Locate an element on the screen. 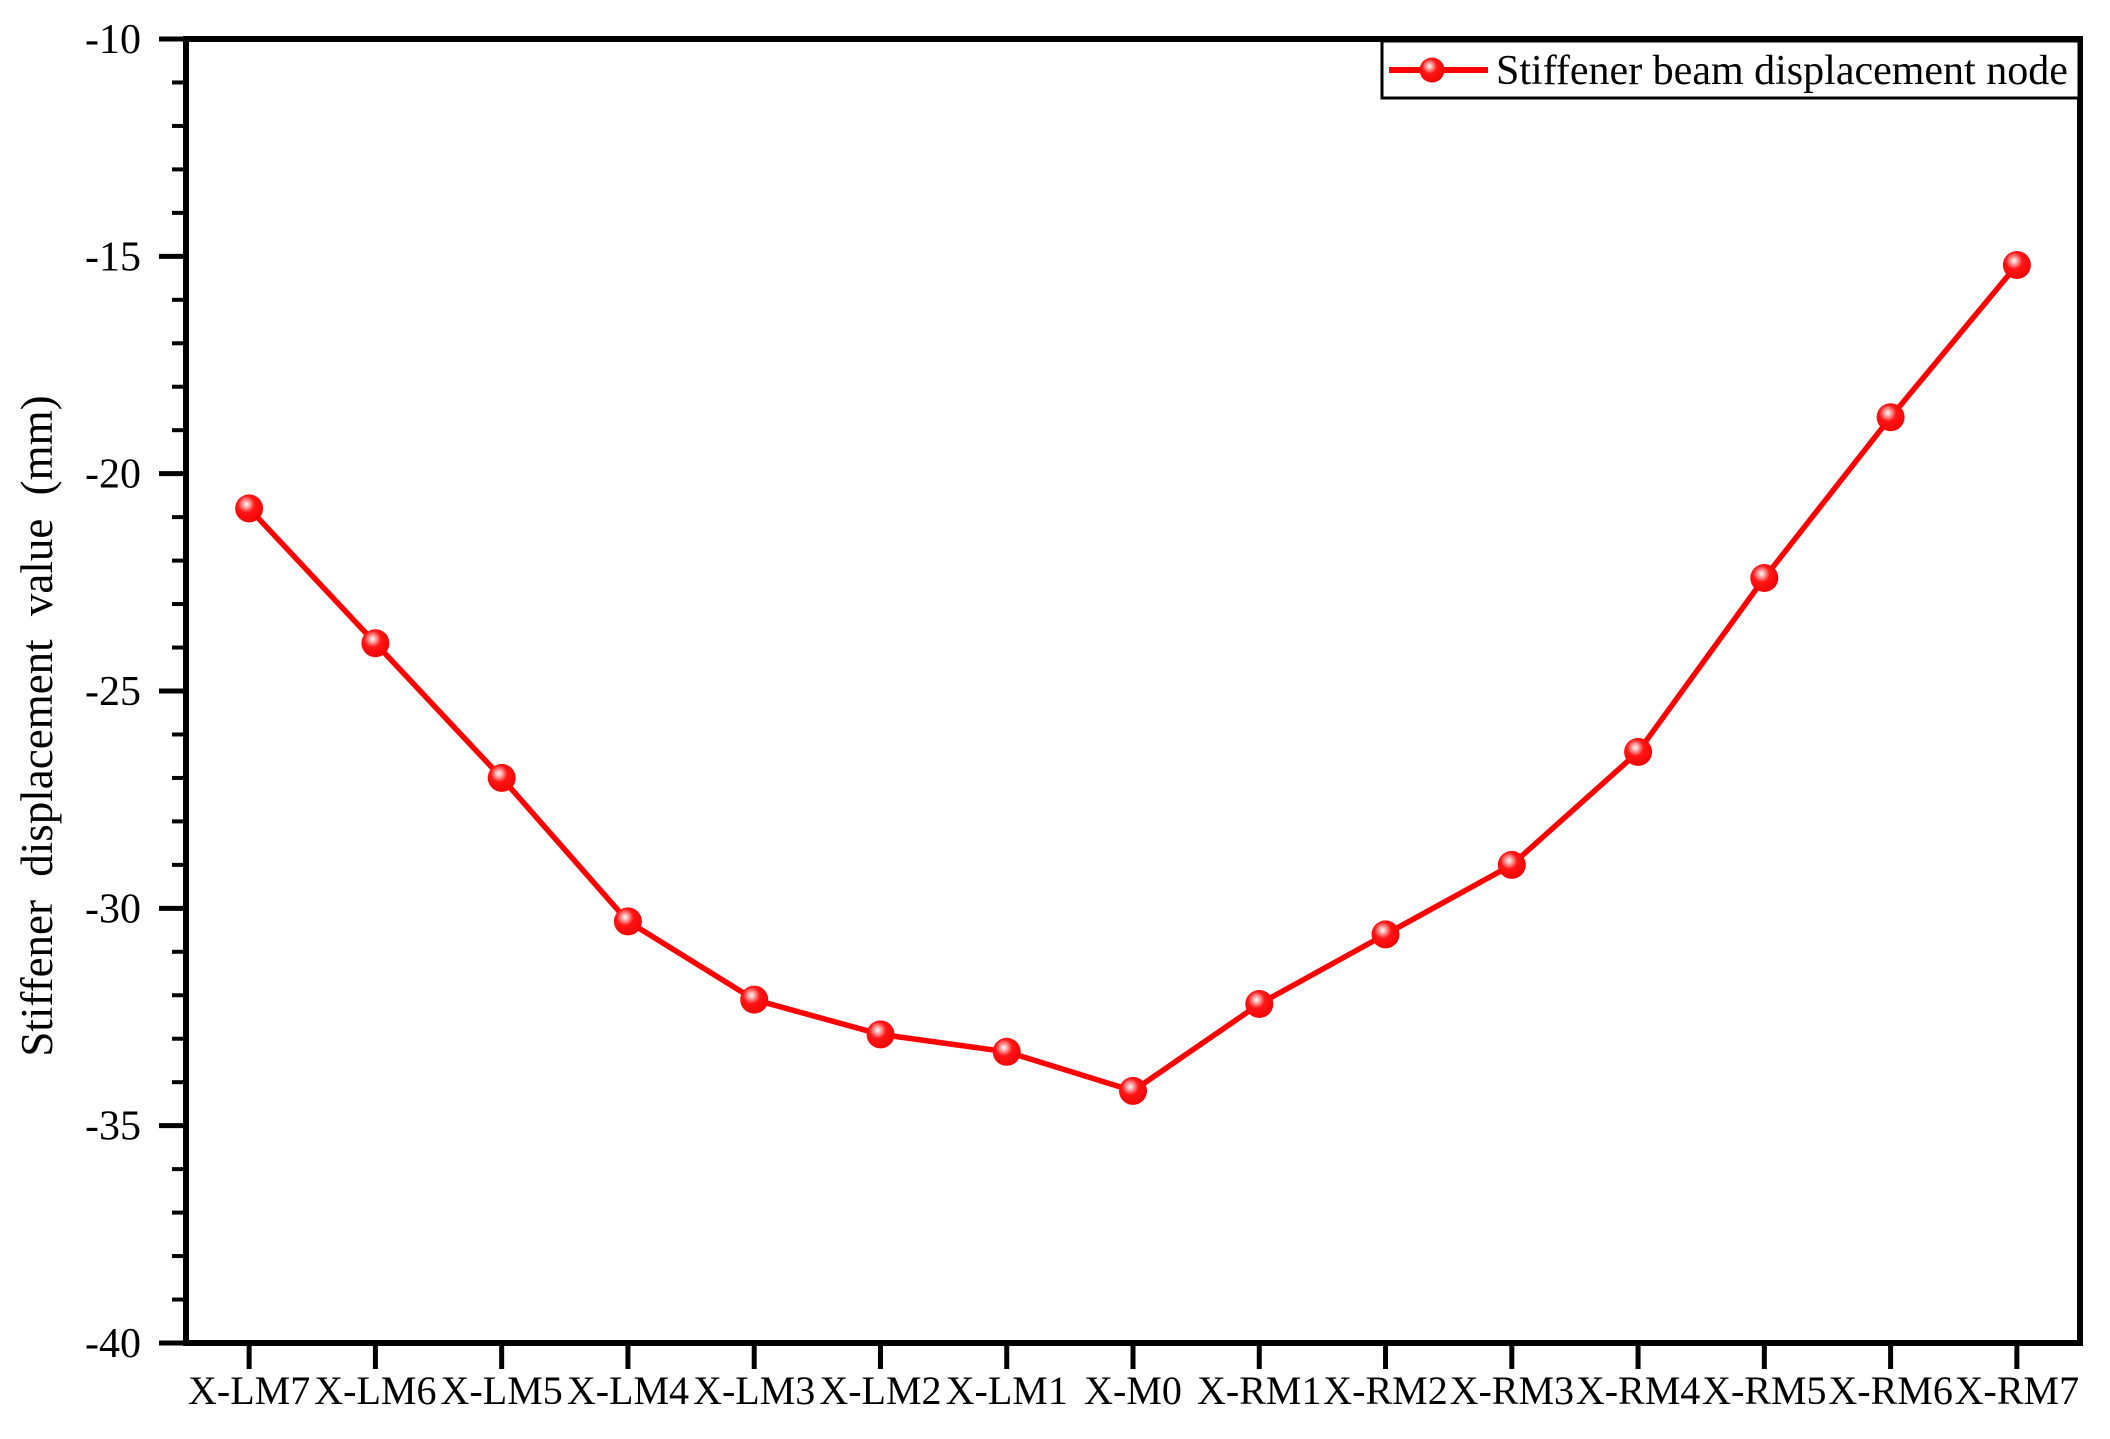  y-tick-label: -15 is located at coordinates (113, 257).